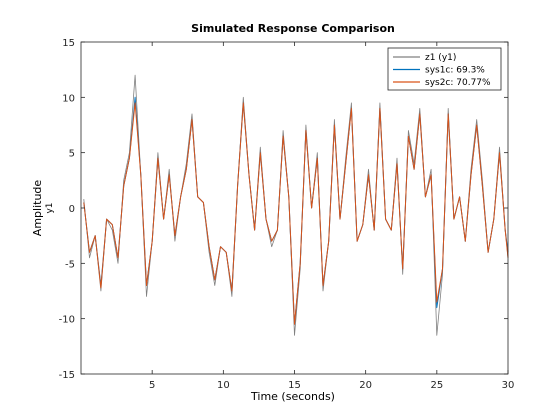 The height and width of the screenshot is (420, 560). I want to click on channel-label: y1, so click(50, 207).